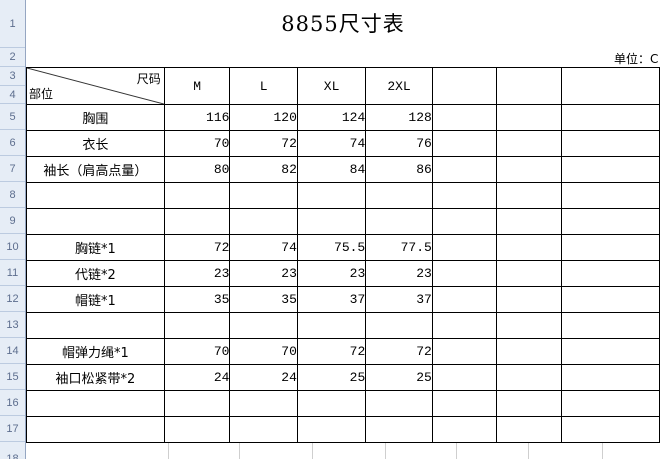  I want to click on row-header-18: 18, so click(12, 450).